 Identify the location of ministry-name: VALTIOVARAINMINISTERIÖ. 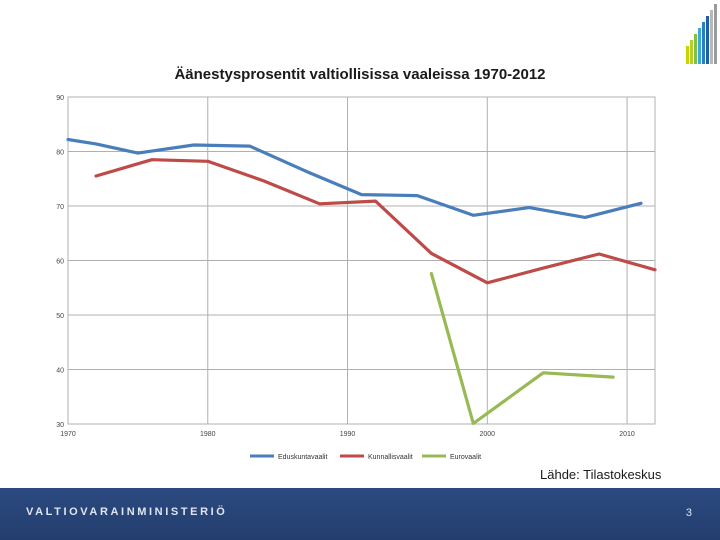
(127, 512).